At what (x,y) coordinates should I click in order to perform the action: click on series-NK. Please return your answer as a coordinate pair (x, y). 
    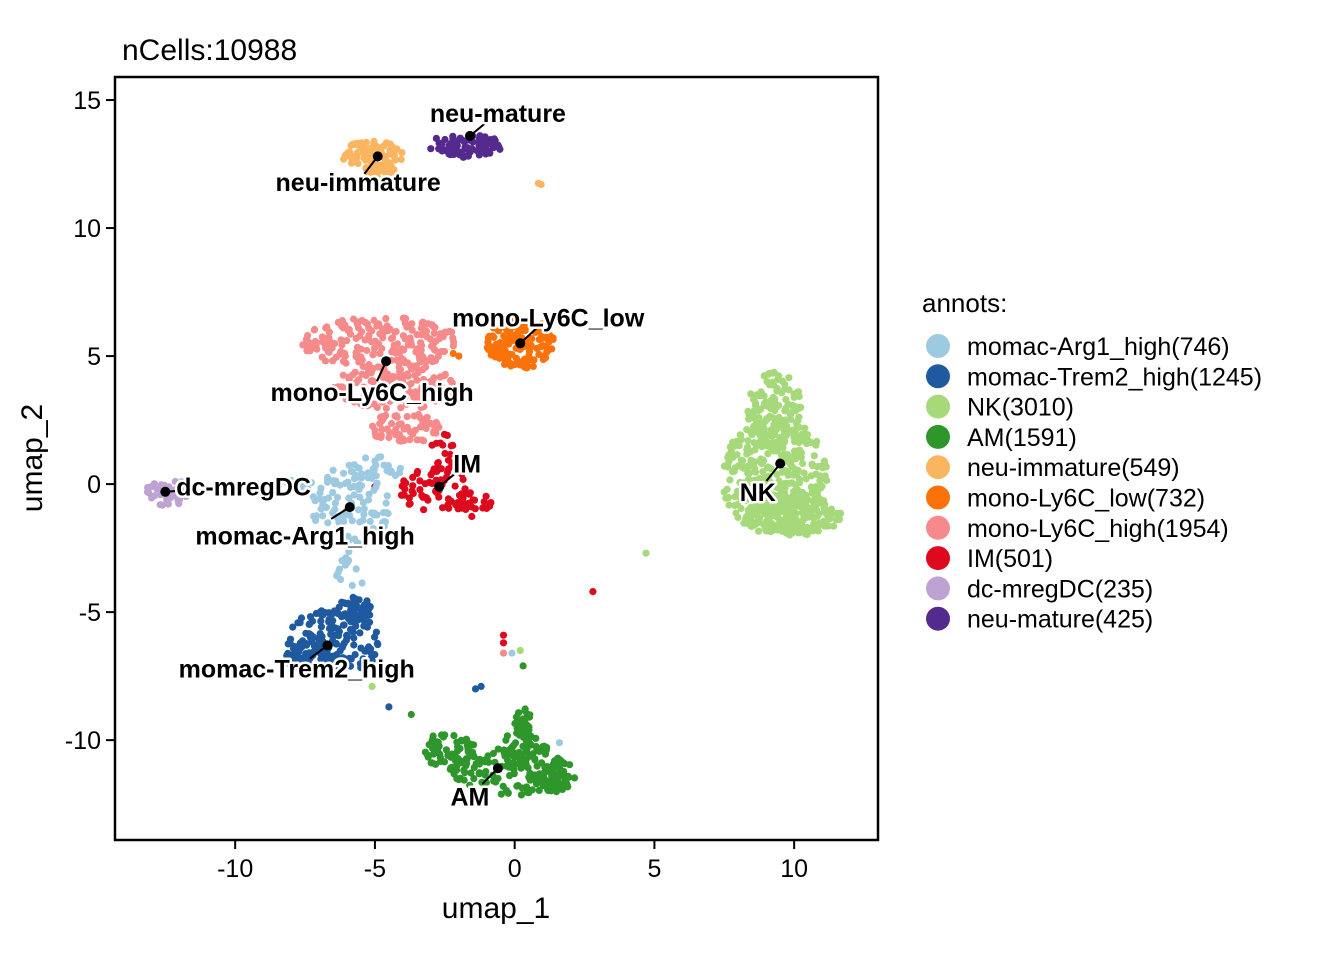
    Looking at the image, I should click on (606, 529).